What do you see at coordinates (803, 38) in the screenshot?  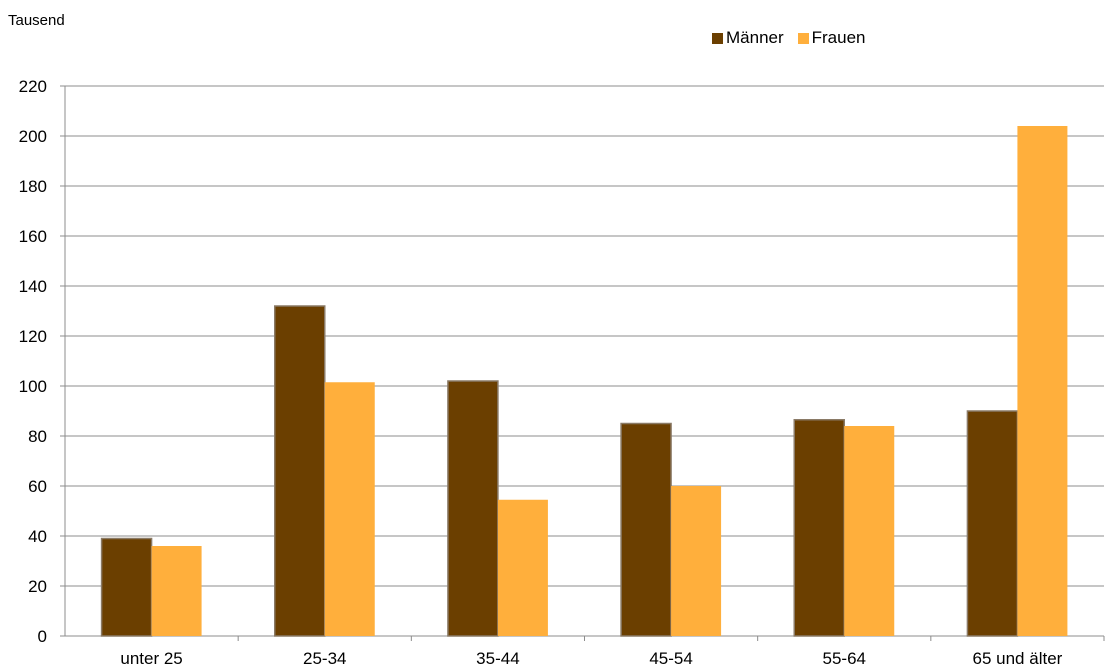 I see `legend-swatch-frauen` at bounding box center [803, 38].